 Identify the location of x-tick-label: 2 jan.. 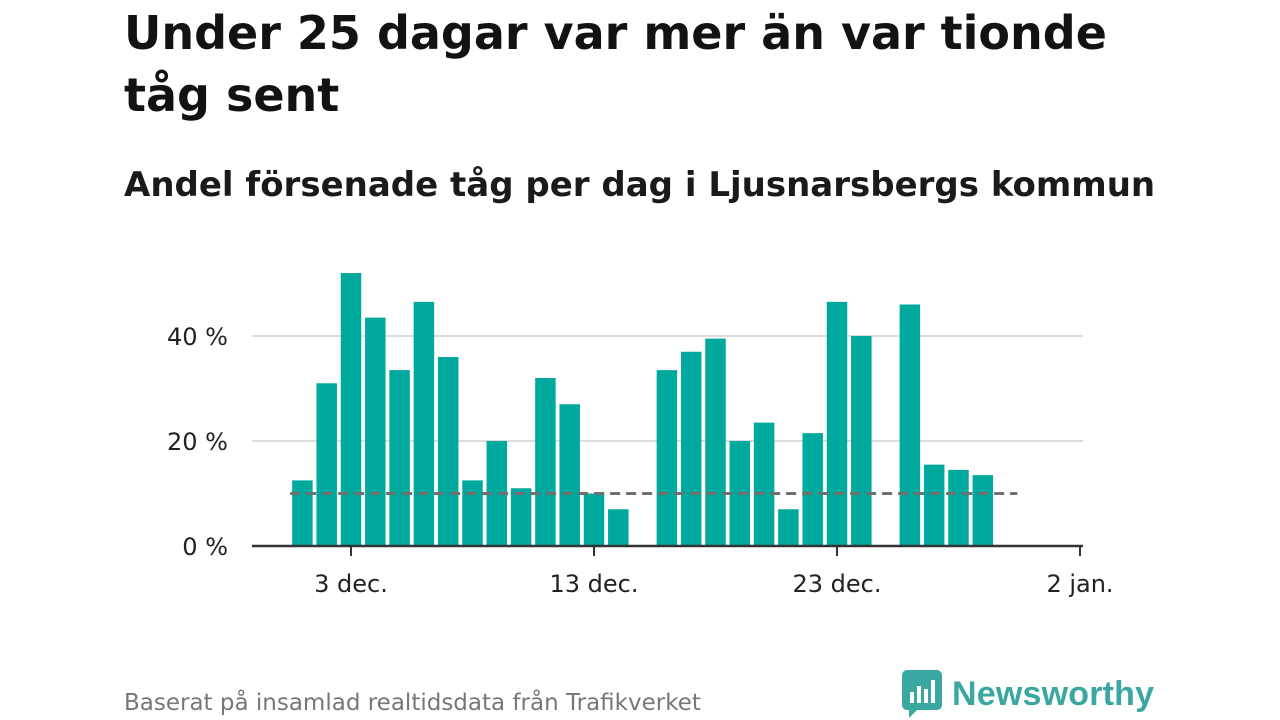
(1079, 584).